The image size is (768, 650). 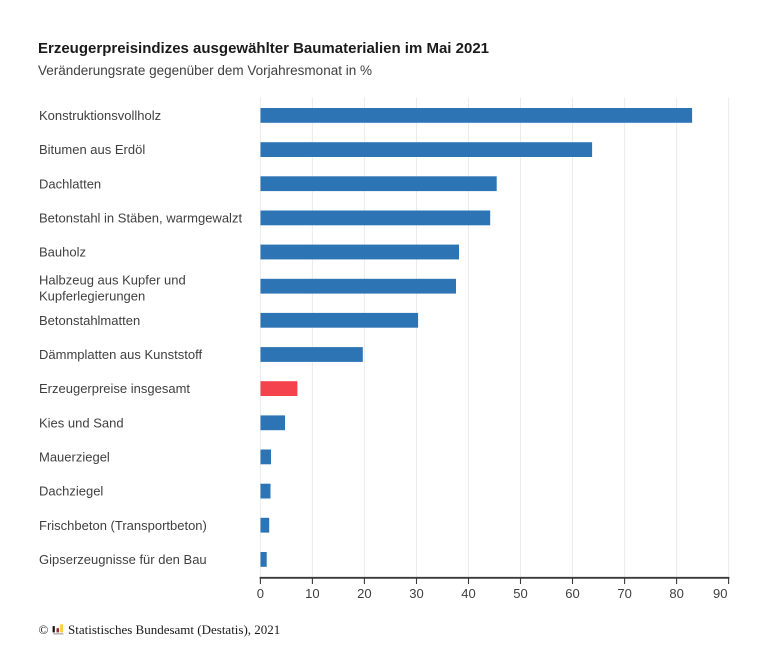 What do you see at coordinates (92, 296) in the screenshot?
I see `svg-text: Kupferlegierungen` at bounding box center [92, 296].